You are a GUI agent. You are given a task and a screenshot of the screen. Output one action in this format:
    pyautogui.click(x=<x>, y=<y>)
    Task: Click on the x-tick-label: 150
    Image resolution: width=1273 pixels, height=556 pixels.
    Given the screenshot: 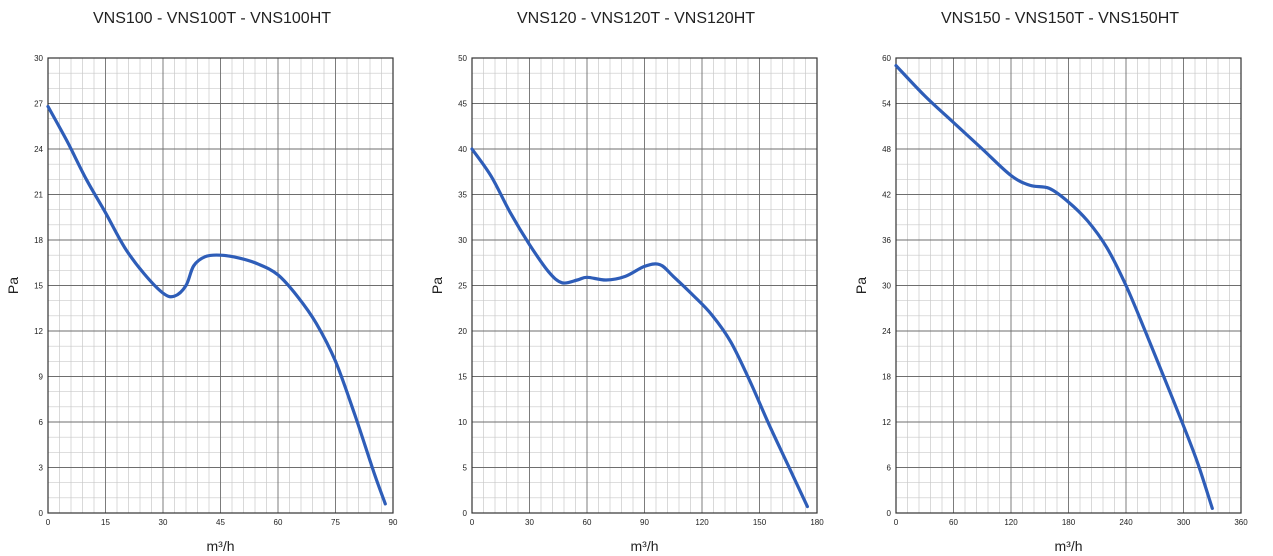 What is the action you would take?
    pyautogui.click(x=760, y=522)
    